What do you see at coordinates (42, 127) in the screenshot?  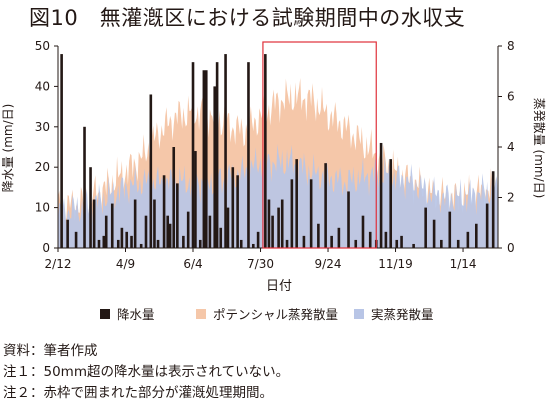 I see `y-tick-label-left: 30` at bounding box center [42, 127].